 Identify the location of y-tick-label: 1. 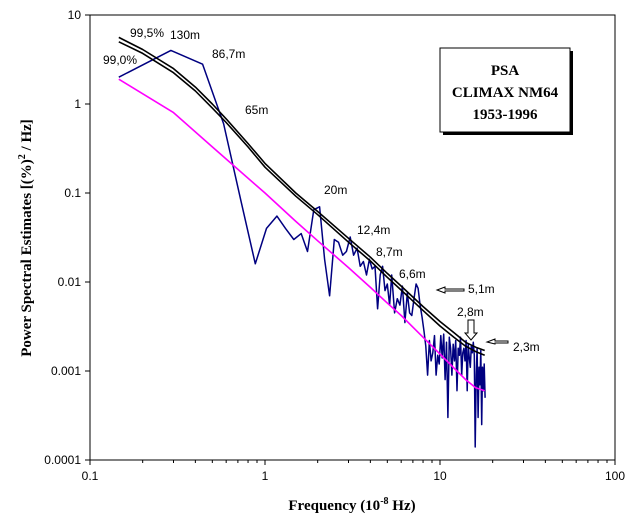
(77, 104).